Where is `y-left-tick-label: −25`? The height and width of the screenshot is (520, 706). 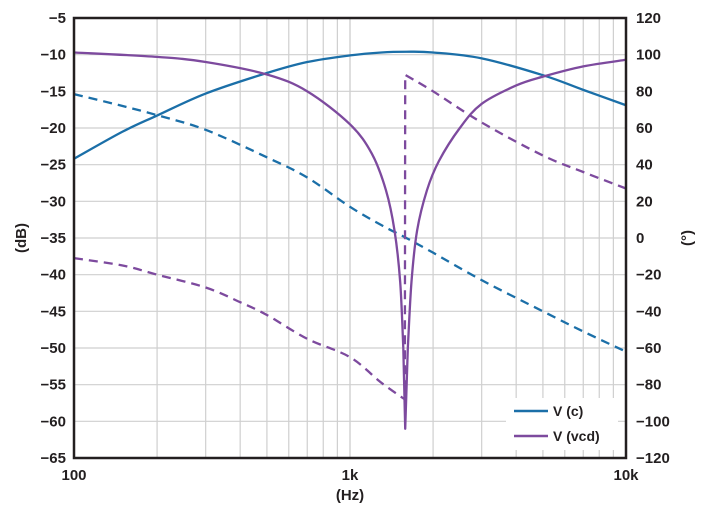
y-left-tick-label: −25 is located at coordinates (53, 165).